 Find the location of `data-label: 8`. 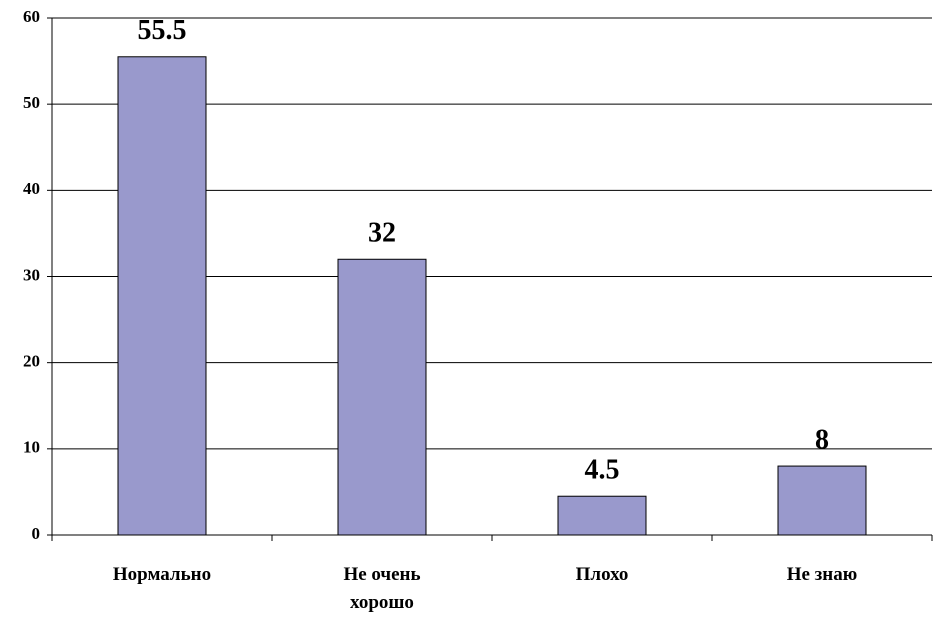

data-label: 8 is located at coordinates (822, 439).